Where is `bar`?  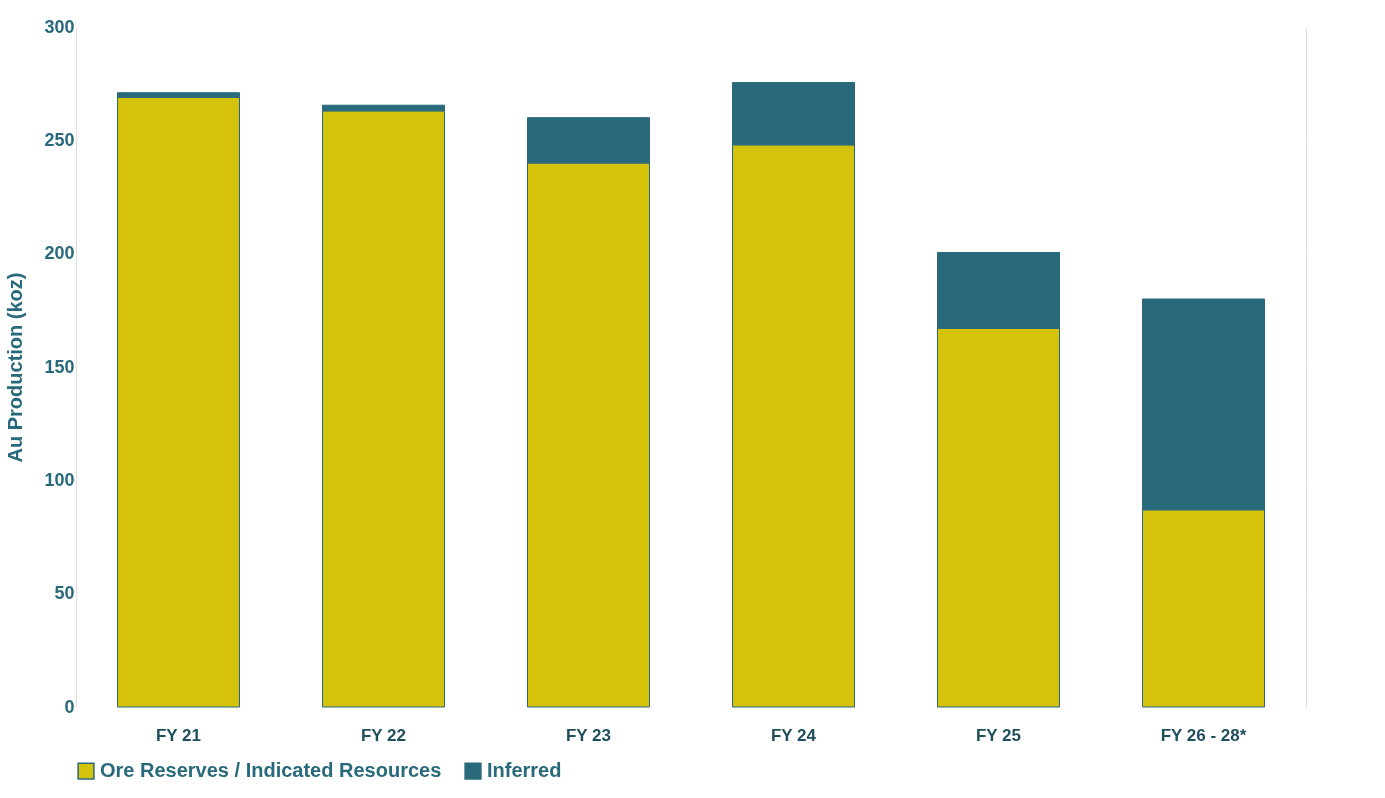
bar is located at coordinates (178, 402).